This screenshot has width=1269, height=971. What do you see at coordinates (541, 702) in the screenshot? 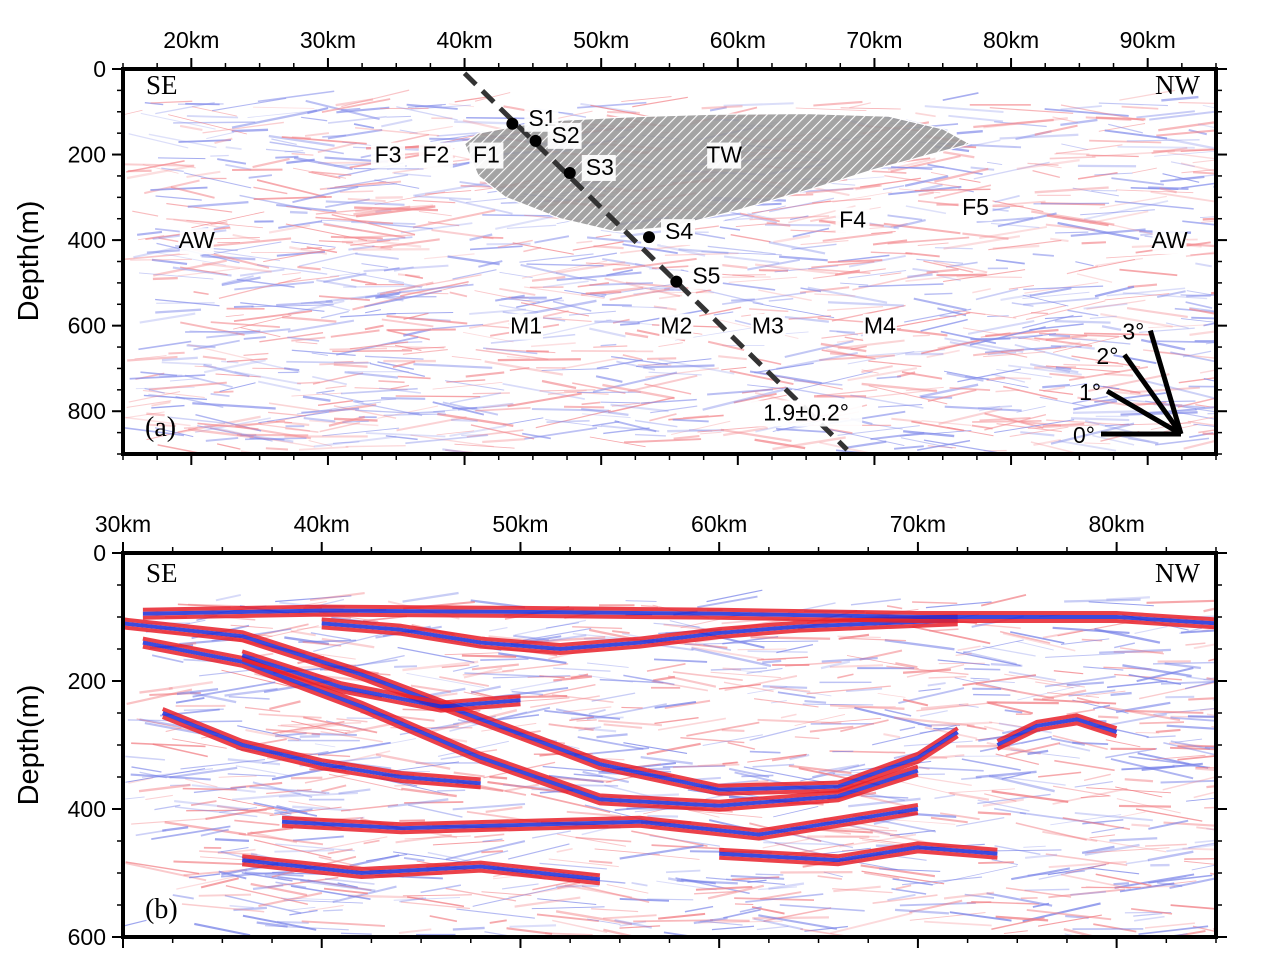
I see `reflector-band` at bounding box center [541, 702].